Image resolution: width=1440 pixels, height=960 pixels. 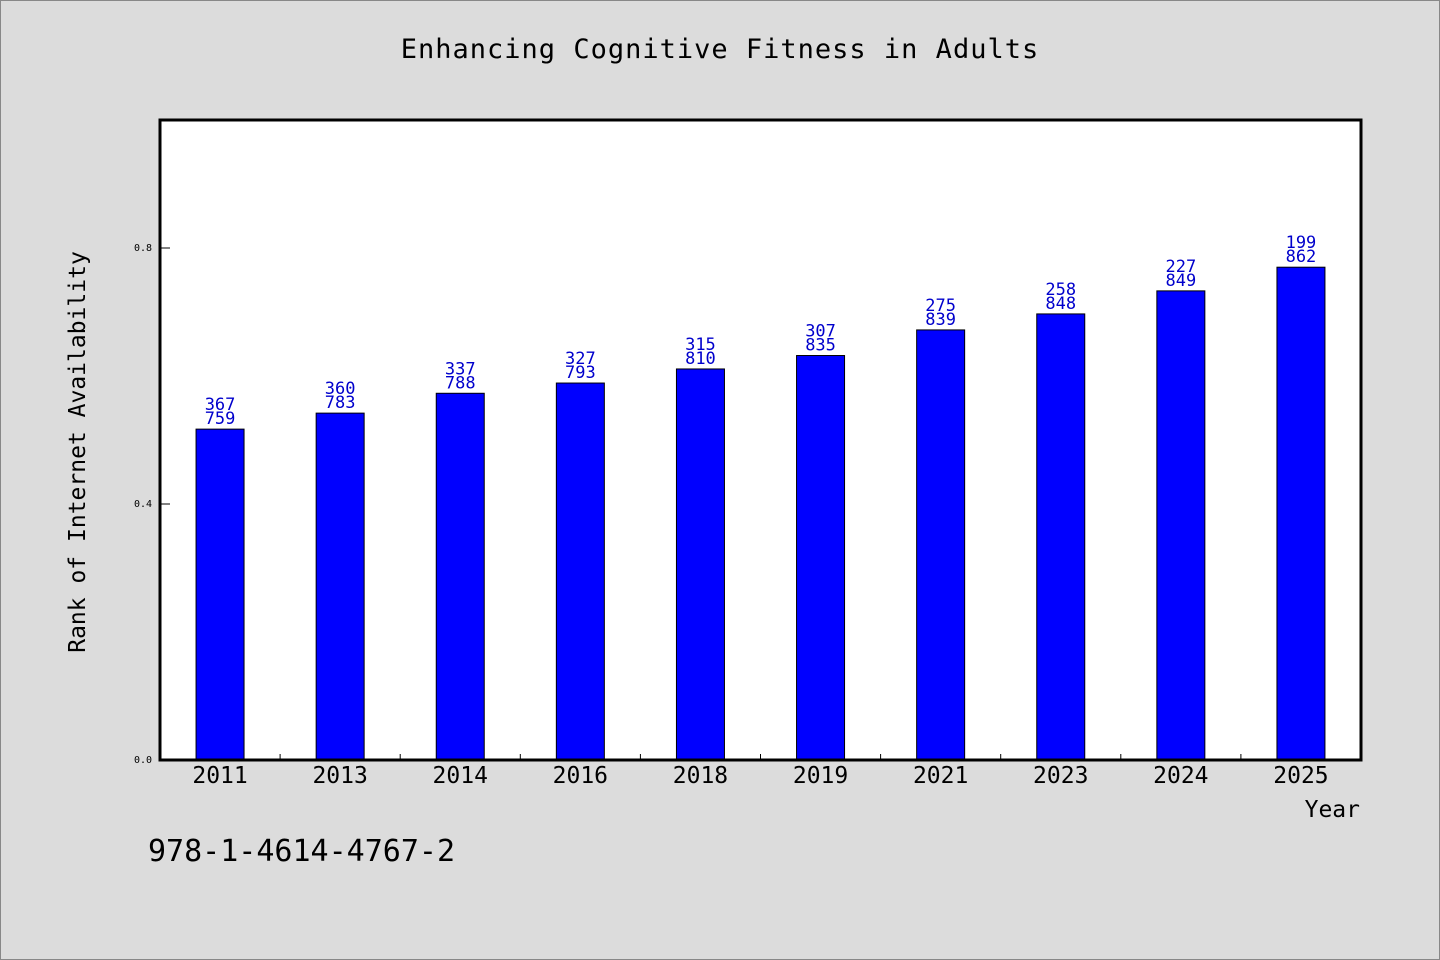 I want to click on data-label-2021-1: 275, so click(x=940, y=306).